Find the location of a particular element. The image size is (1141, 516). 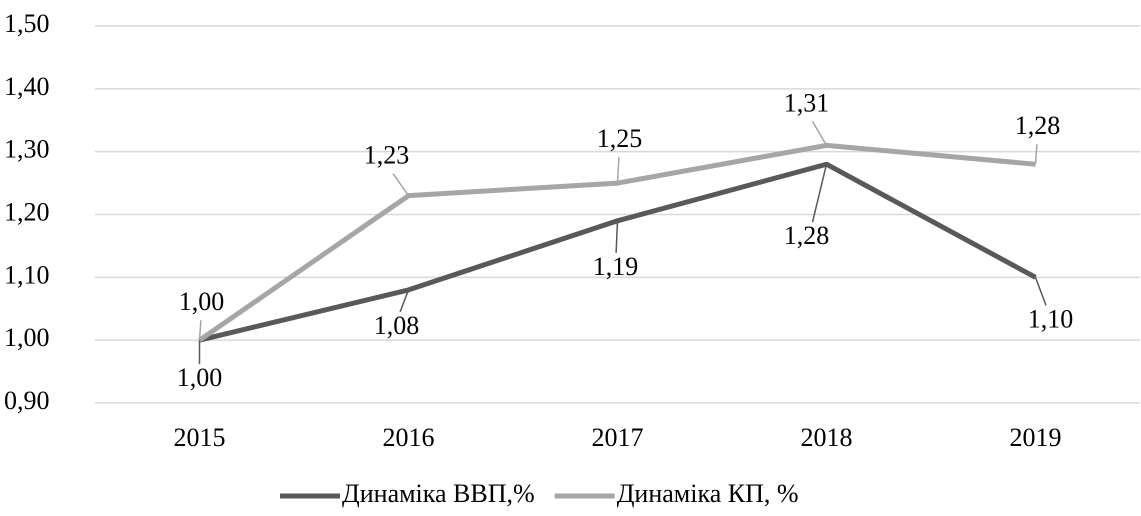

legend-label: Динаміка КП, % is located at coordinates (708, 493).